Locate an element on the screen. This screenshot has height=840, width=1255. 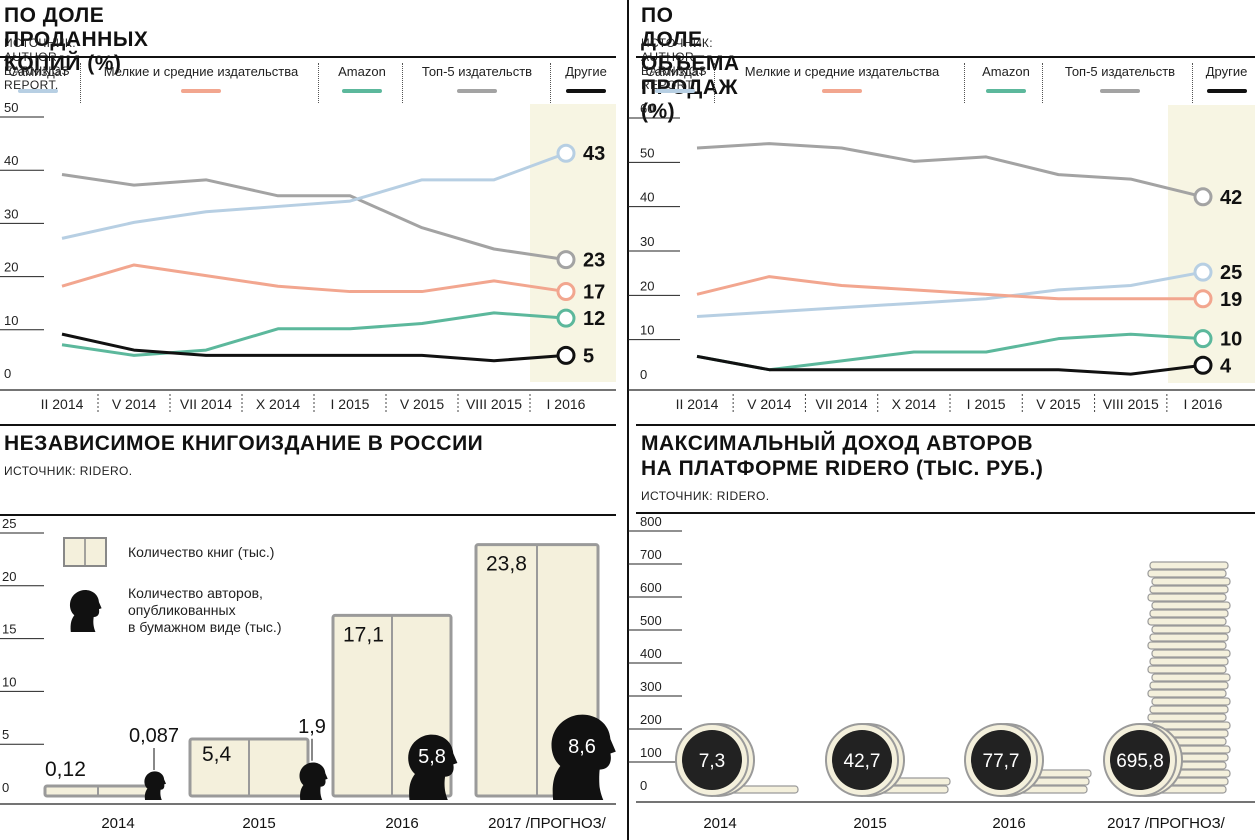
x-tick-label: V 2015 is located at coordinates (1058, 404).